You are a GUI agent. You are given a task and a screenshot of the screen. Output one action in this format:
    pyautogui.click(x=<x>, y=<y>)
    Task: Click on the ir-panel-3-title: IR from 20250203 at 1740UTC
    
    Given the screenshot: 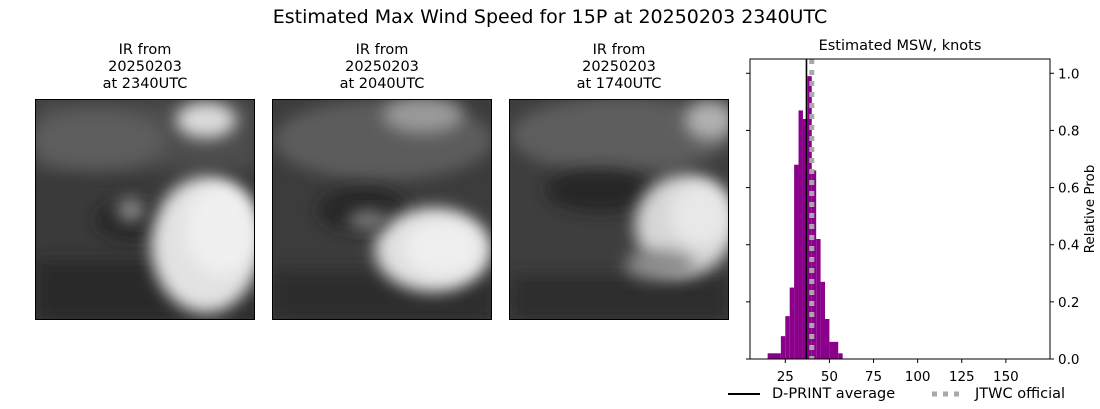 What is the action you would take?
    pyautogui.click(x=619, y=67)
    